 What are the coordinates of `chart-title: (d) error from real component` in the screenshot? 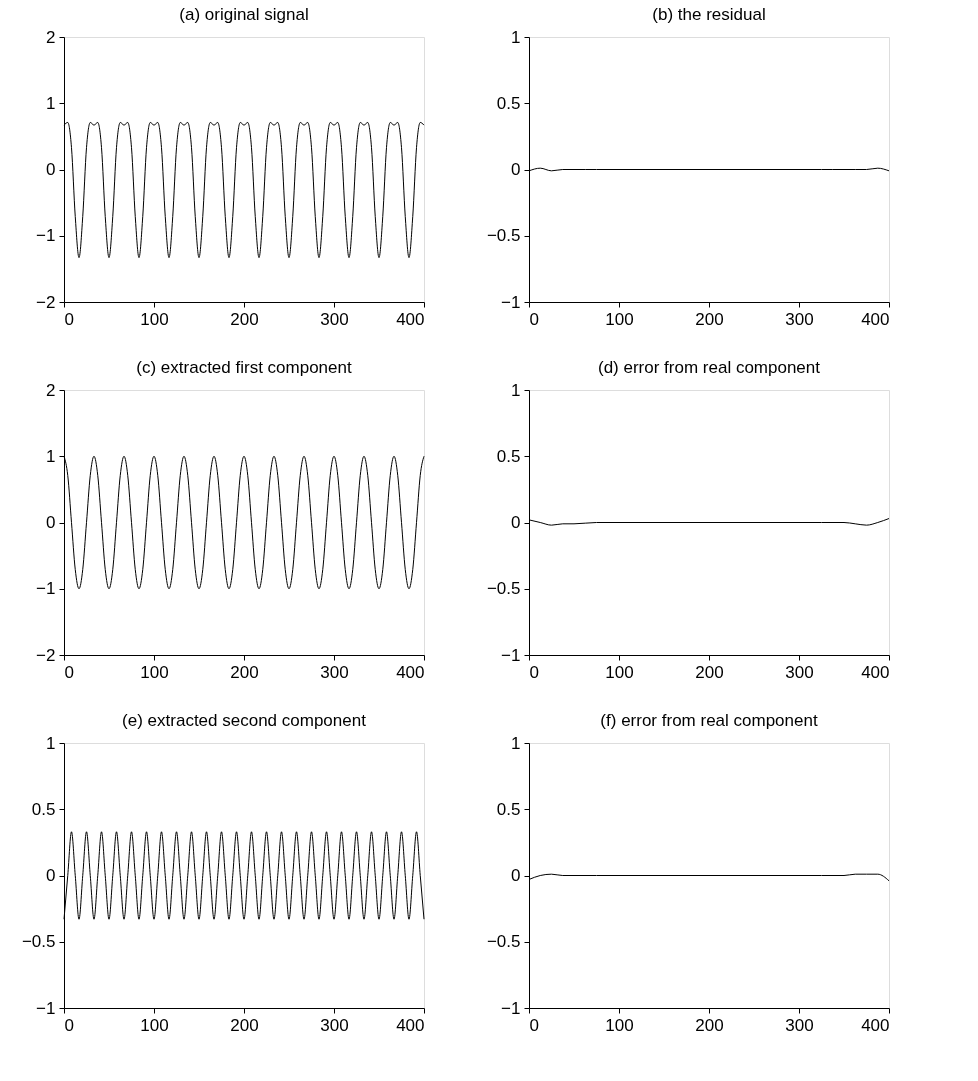 It's located at (709, 367).